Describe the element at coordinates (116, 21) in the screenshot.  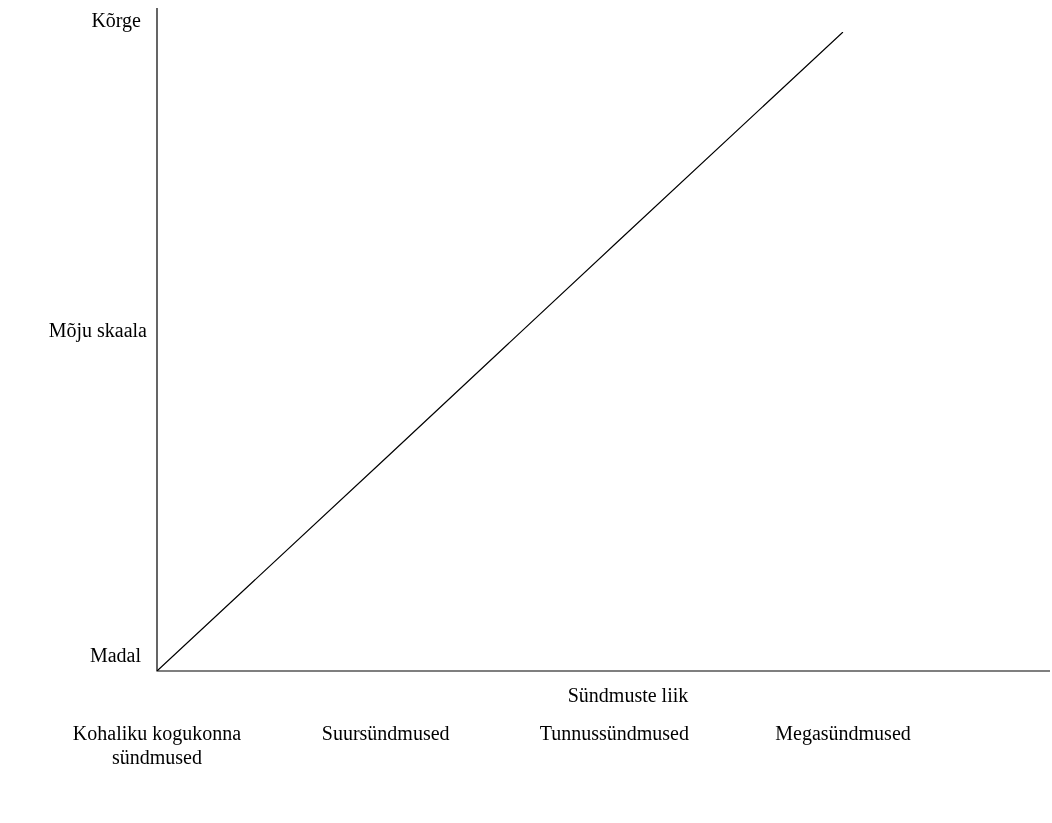
I see `text: Kõrge` at that location.